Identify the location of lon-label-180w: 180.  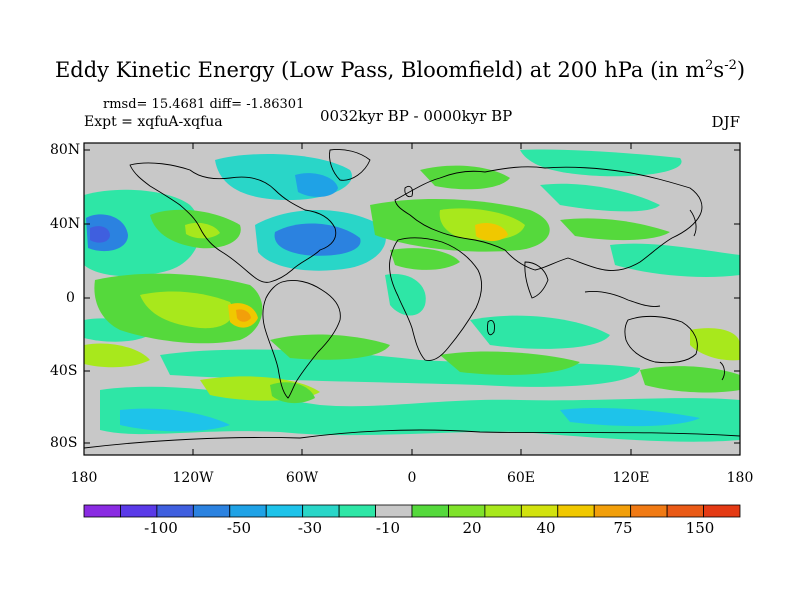
(84, 478).